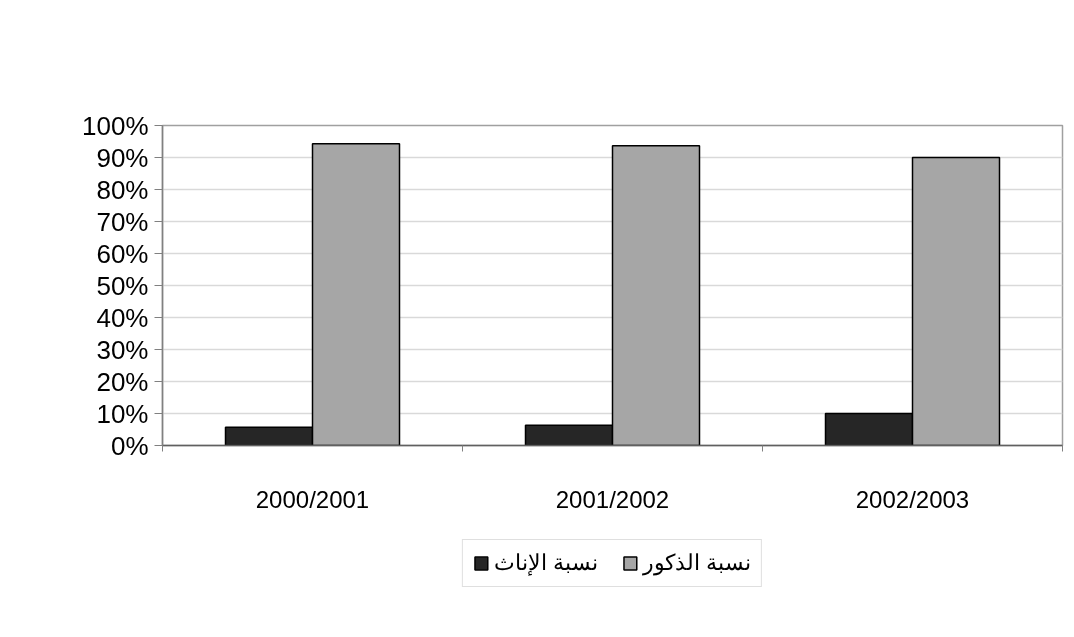 The width and height of the screenshot is (1074, 637). Describe the element at coordinates (122, 157) in the screenshot. I see `y-tick-label: 90%` at that location.